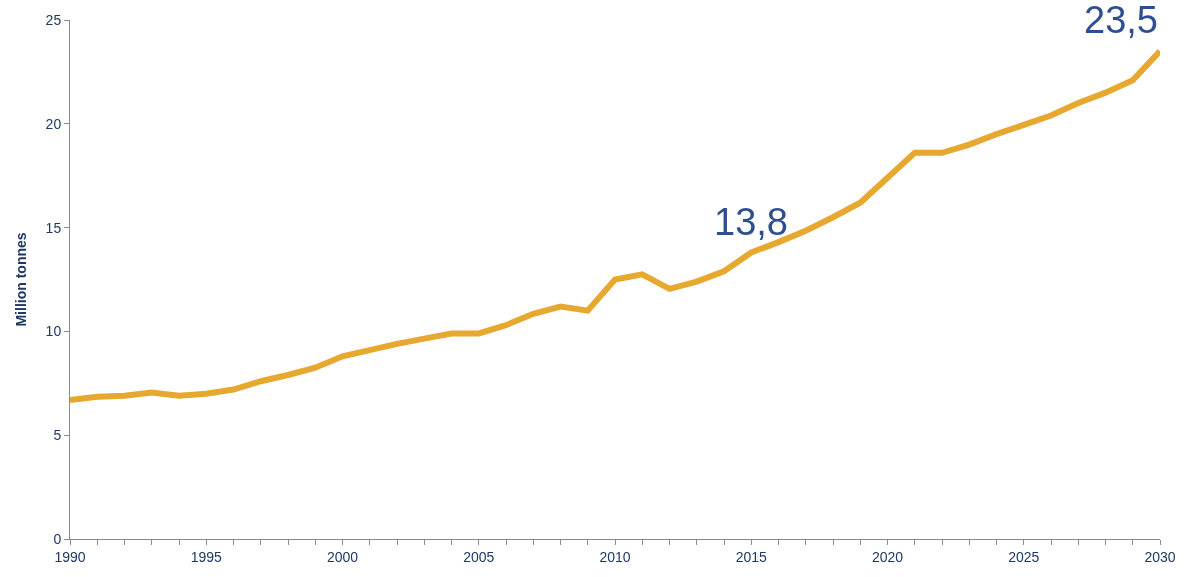 The width and height of the screenshot is (1188, 577). Describe the element at coordinates (342, 556) in the screenshot. I see `x-tick-label: 2000` at that location.